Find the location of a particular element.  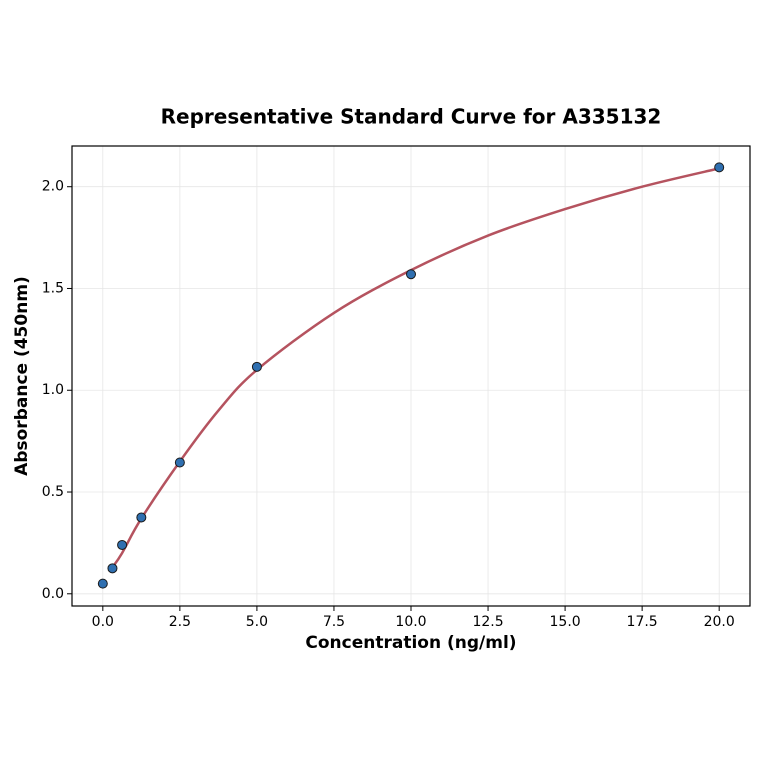

x-tick-label: 5.0 is located at coordinates (257, 622).